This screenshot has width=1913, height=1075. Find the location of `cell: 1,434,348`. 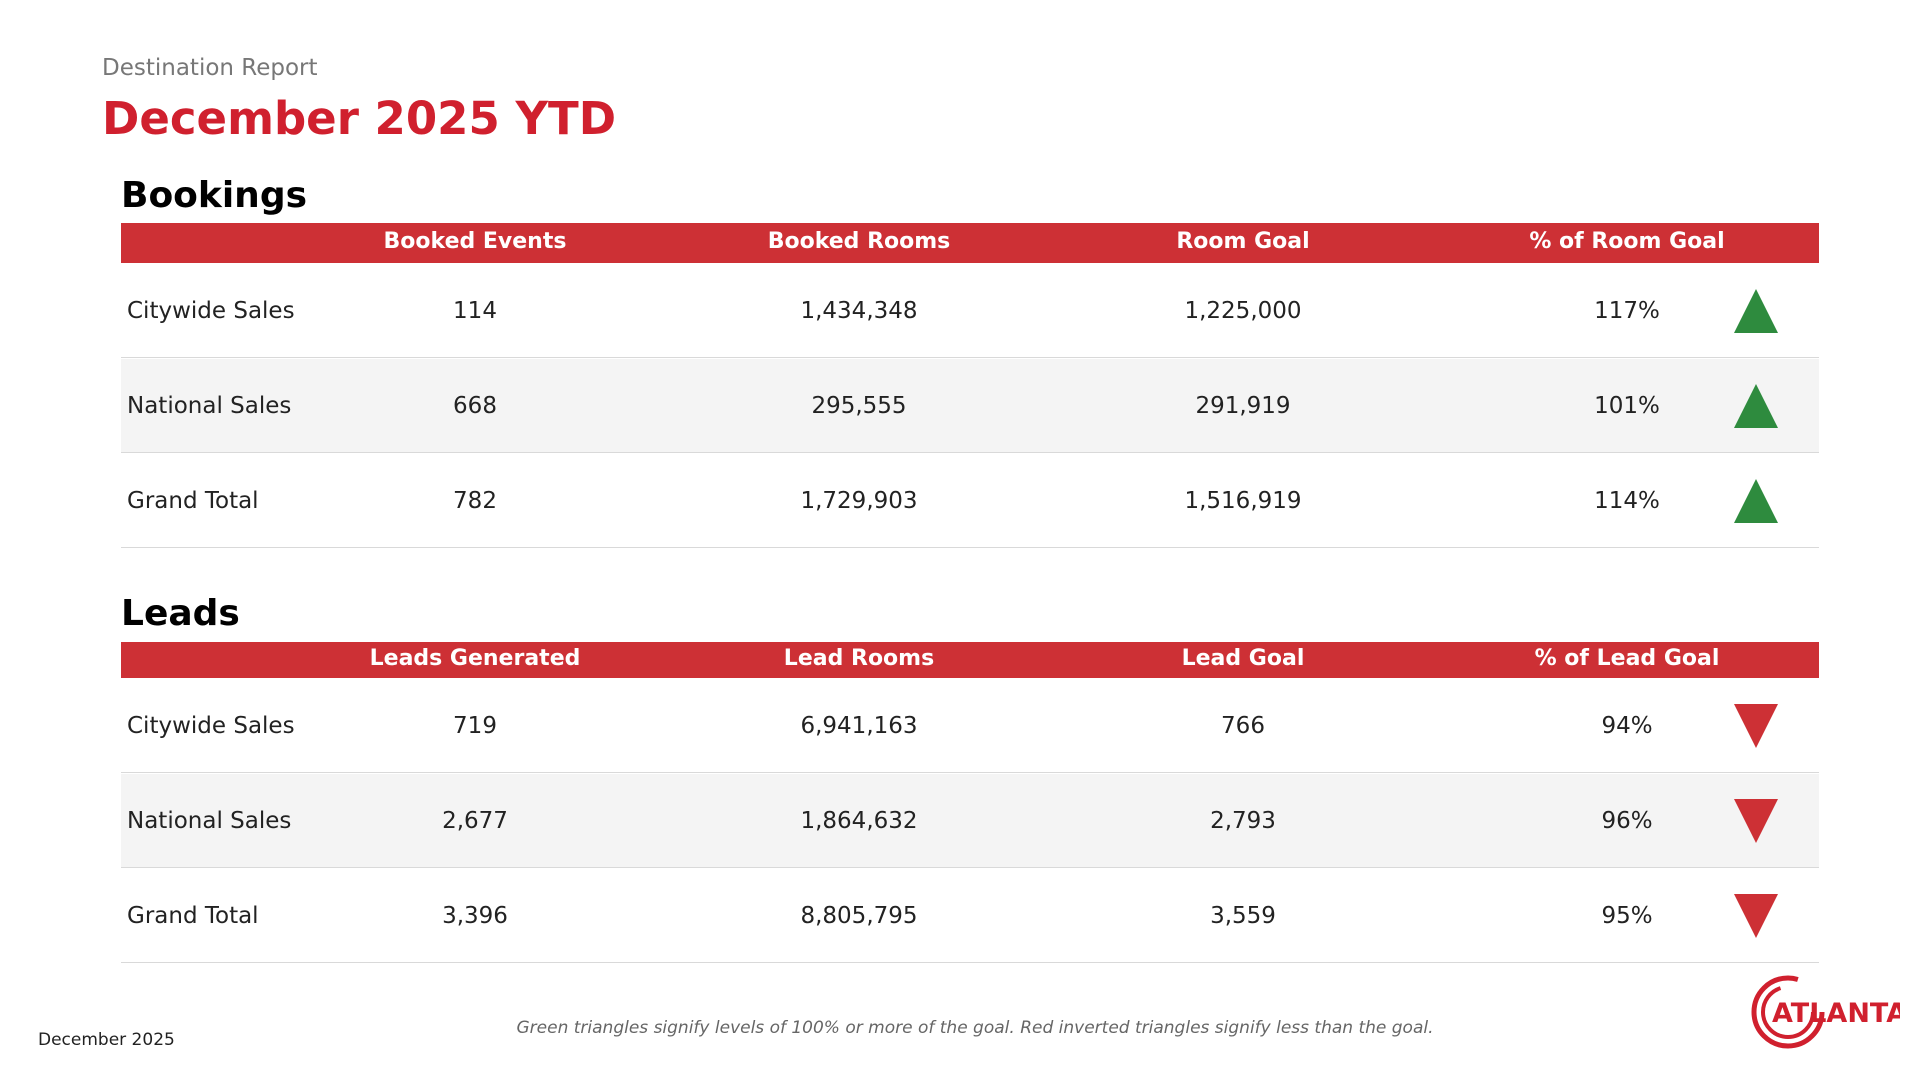

cell: 1,434,348 is located at coordinates (859, 310).